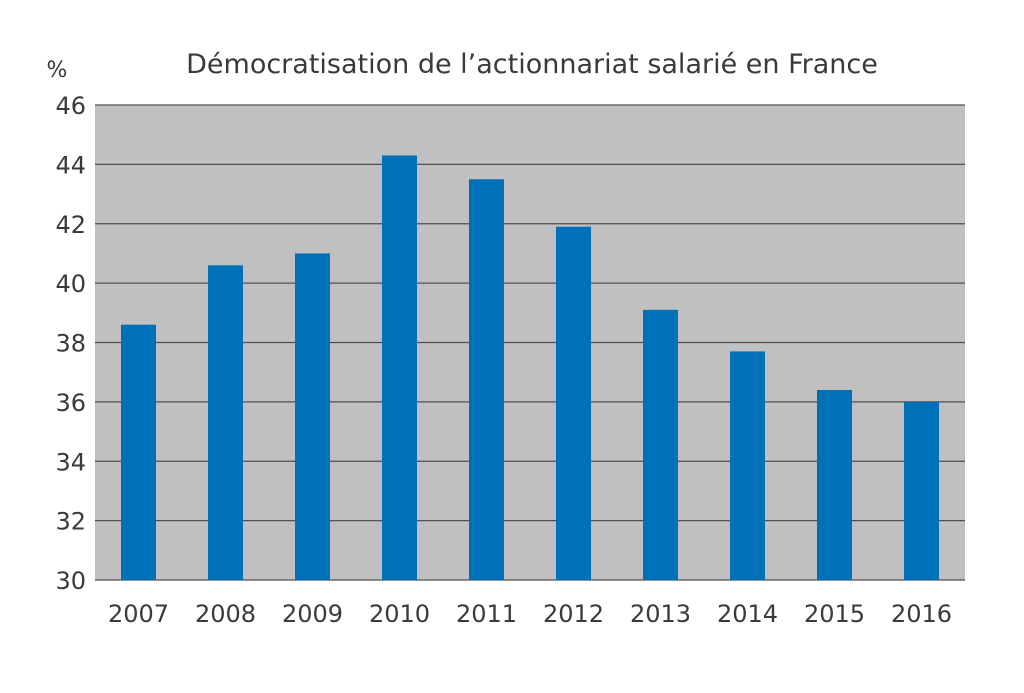 The width and height of the screenshot is (1024, 693). Describe the element at coordinates (57, 70) in the screenshot. I see `y-axis-unit-label: %` at that location.